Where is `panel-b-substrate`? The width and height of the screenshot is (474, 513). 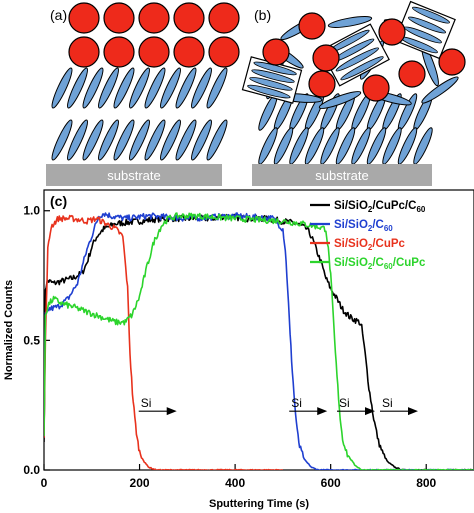 panel-b-substrate is located at coordinates (342, 175).